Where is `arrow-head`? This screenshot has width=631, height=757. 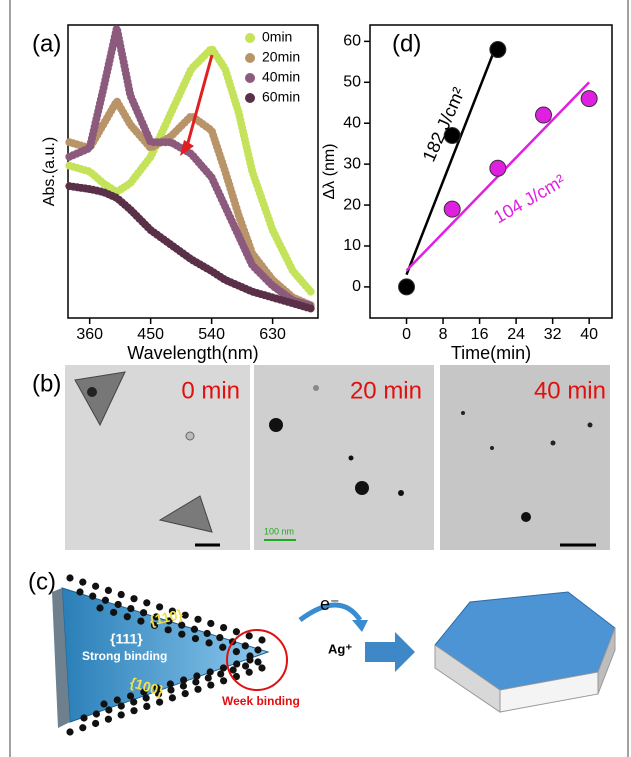
arrow-head is located at coordinates (187, 148).